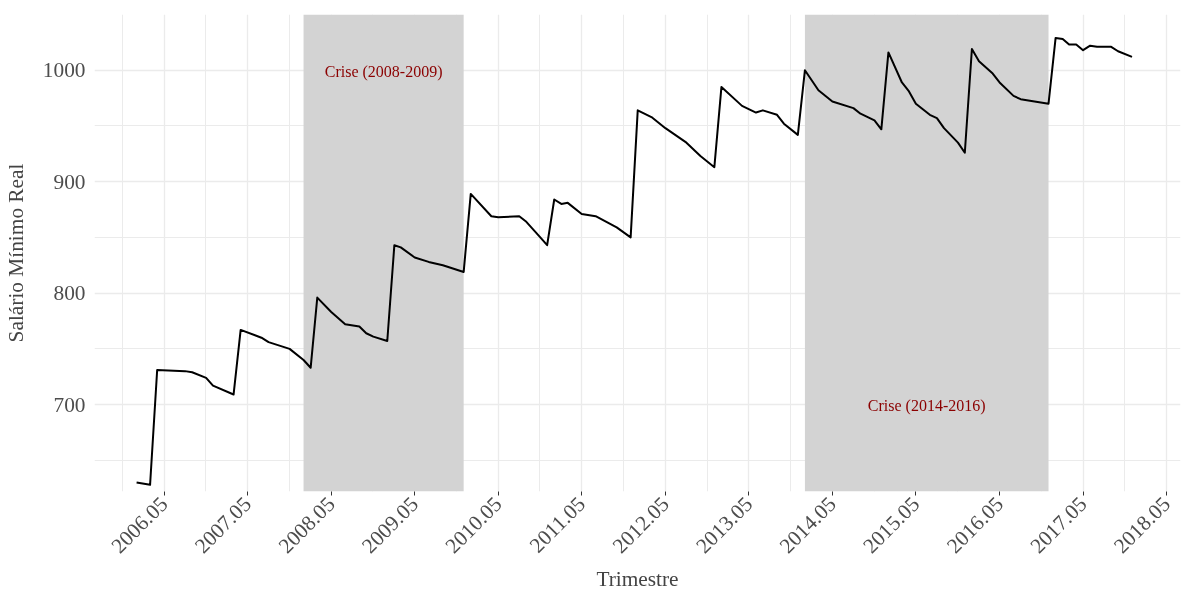 The height and width of the screenshot is (594, 1192). Describe the element at coordinates (383, 72) in the screenshot. I see `band-label: Crise (2008-2009)` at that location.